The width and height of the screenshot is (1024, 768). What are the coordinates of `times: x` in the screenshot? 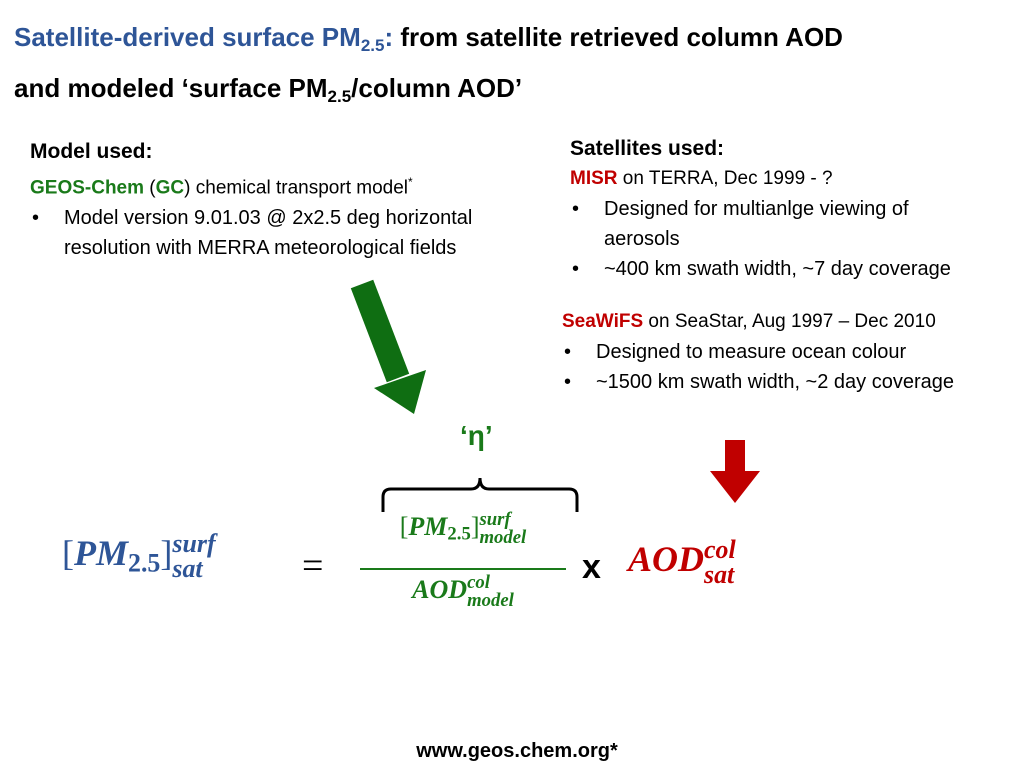 It's located at (591, 567).